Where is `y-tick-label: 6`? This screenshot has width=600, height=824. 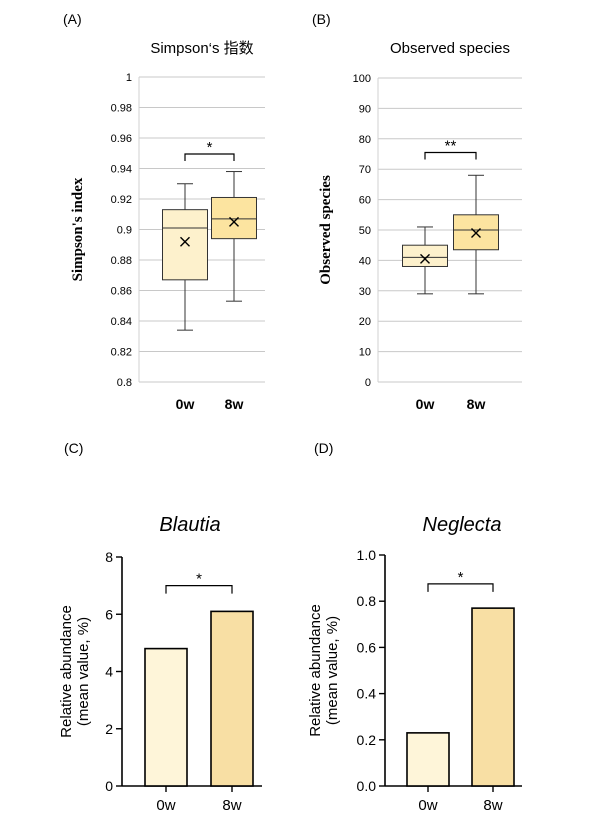
y-tick-label: 6 is located at coordinates (109, 614).